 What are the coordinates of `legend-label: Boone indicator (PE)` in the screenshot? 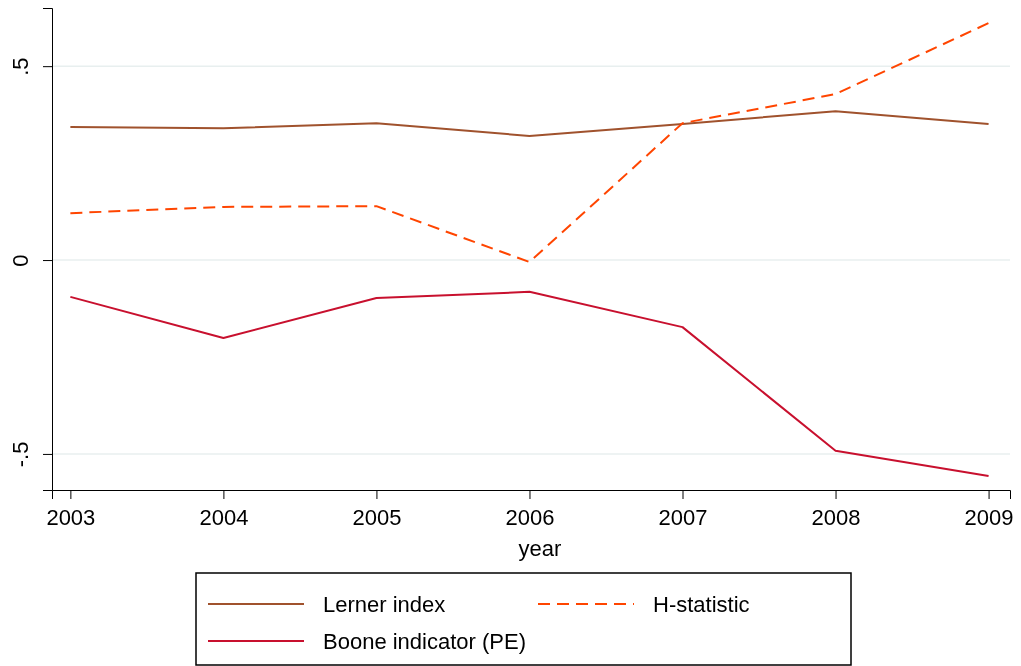 It's located at (424, 641).